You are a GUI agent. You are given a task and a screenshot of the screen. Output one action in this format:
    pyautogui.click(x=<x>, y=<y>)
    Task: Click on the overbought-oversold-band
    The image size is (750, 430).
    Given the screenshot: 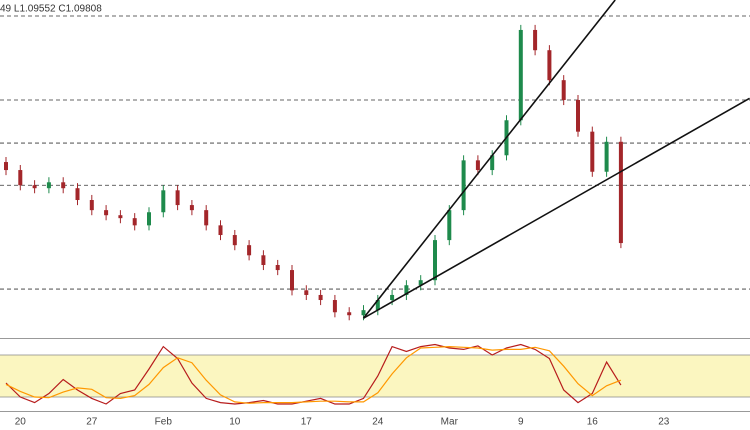 What is the action you would take?
    pyautogui.click(x=375, y=376)
    